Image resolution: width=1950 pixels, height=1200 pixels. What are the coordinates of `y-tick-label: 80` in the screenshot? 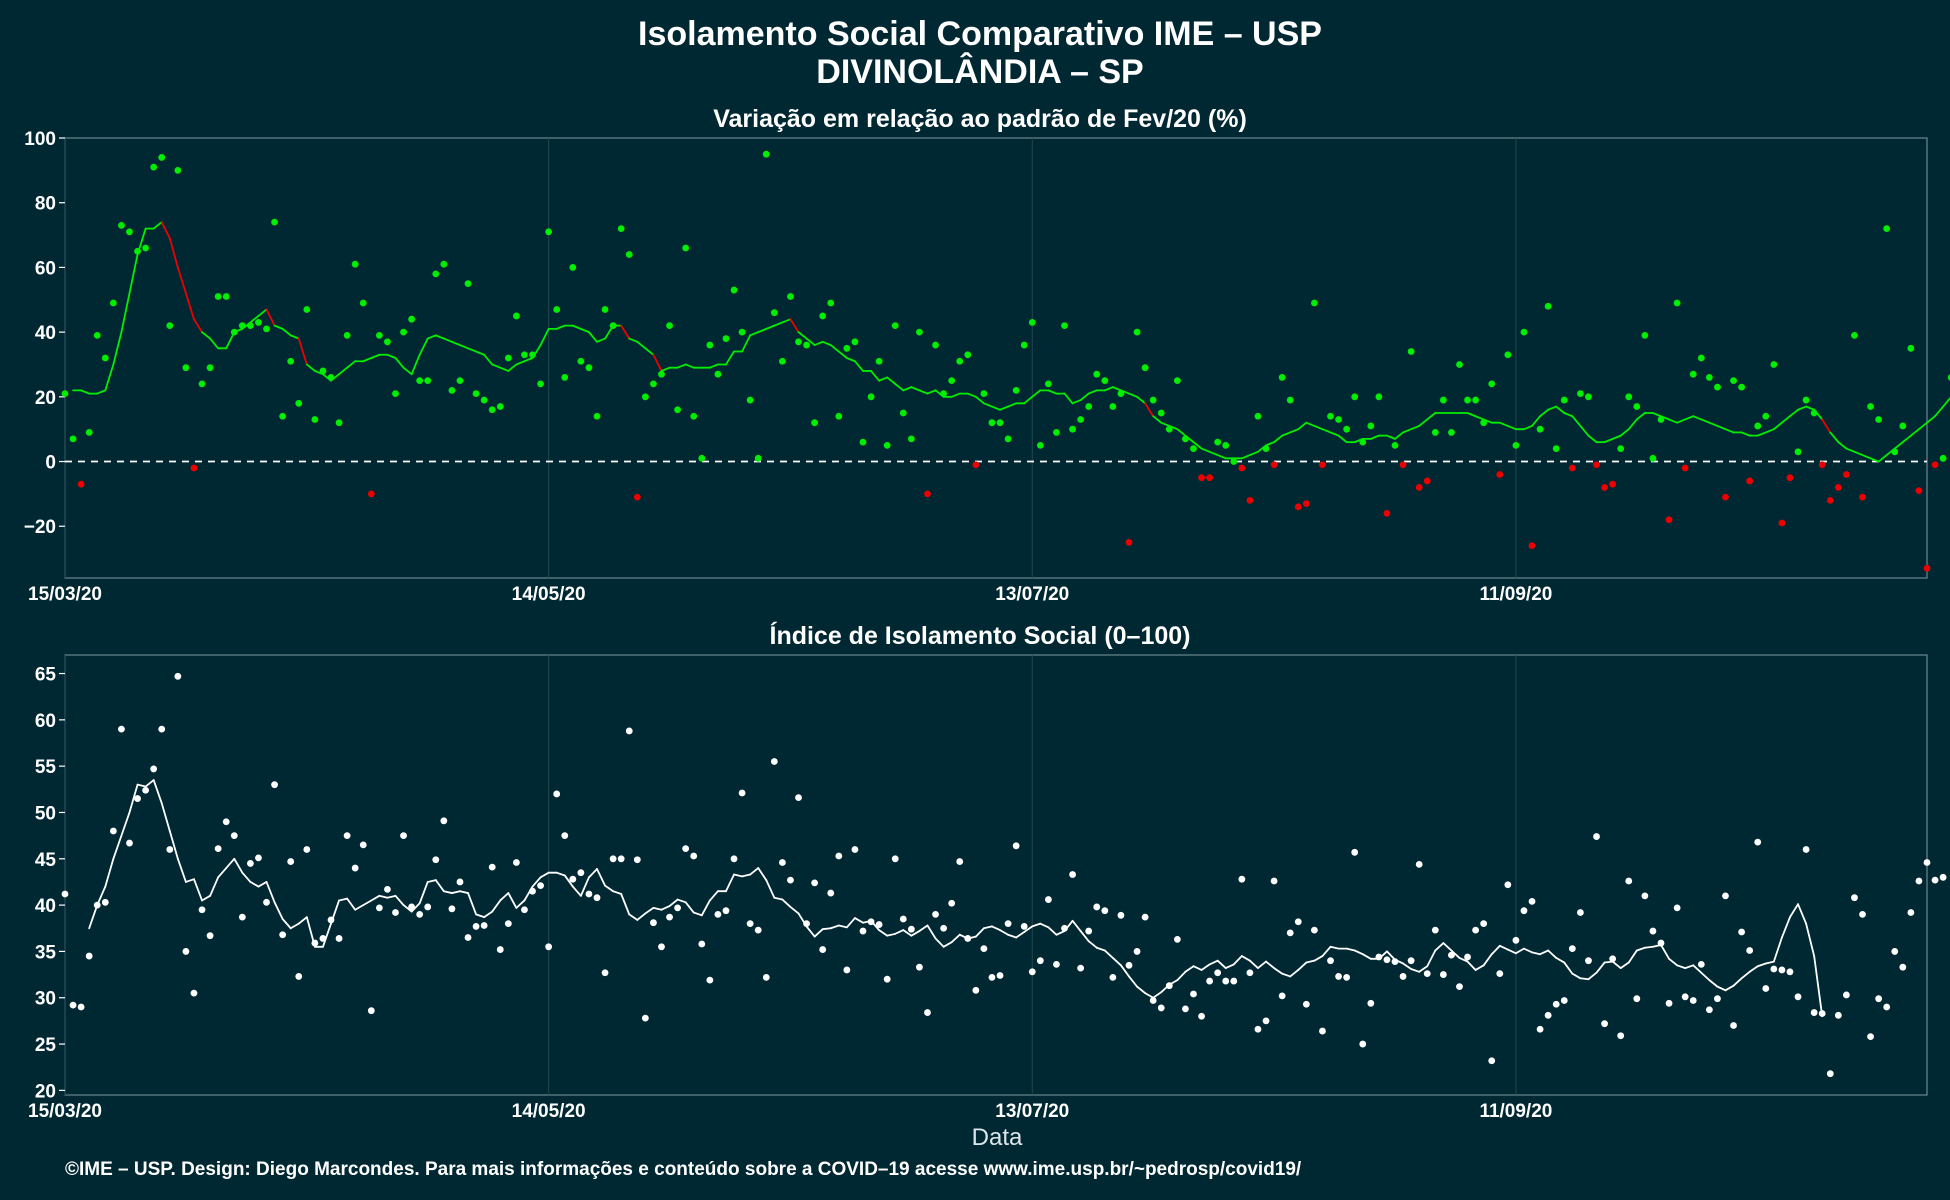 It's located at (45, 204).